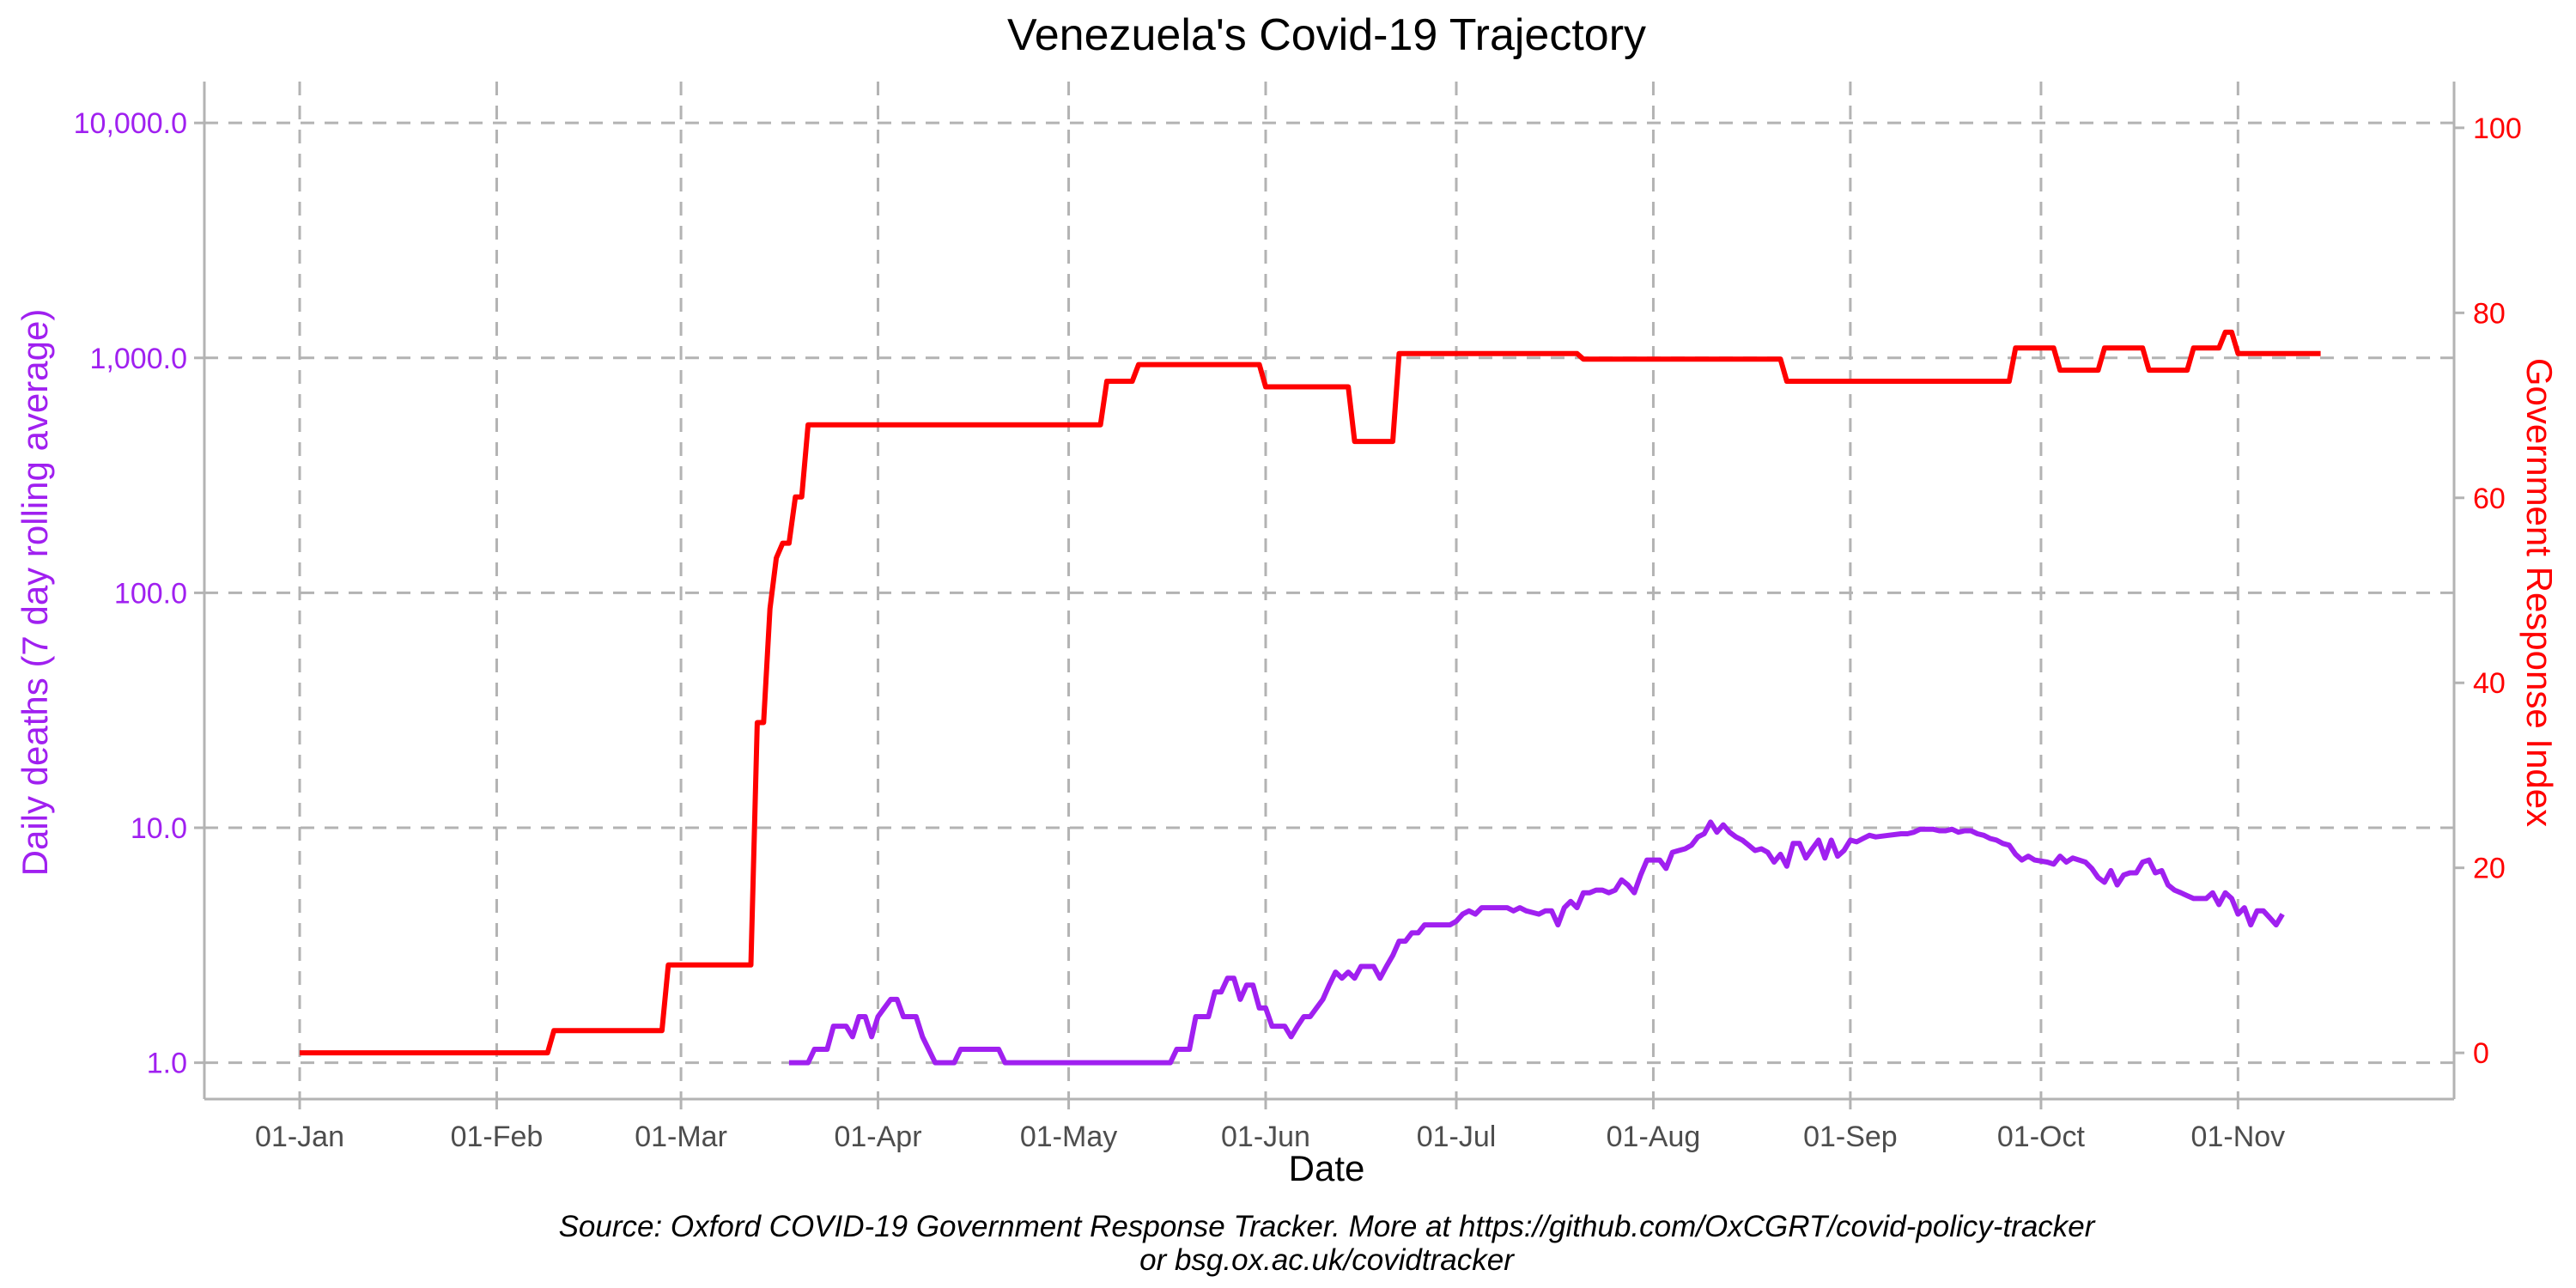 The height and width of the screenshot is (1288, 2576). I want to click on y-right-tick-label: 80, so click(2489, 313).